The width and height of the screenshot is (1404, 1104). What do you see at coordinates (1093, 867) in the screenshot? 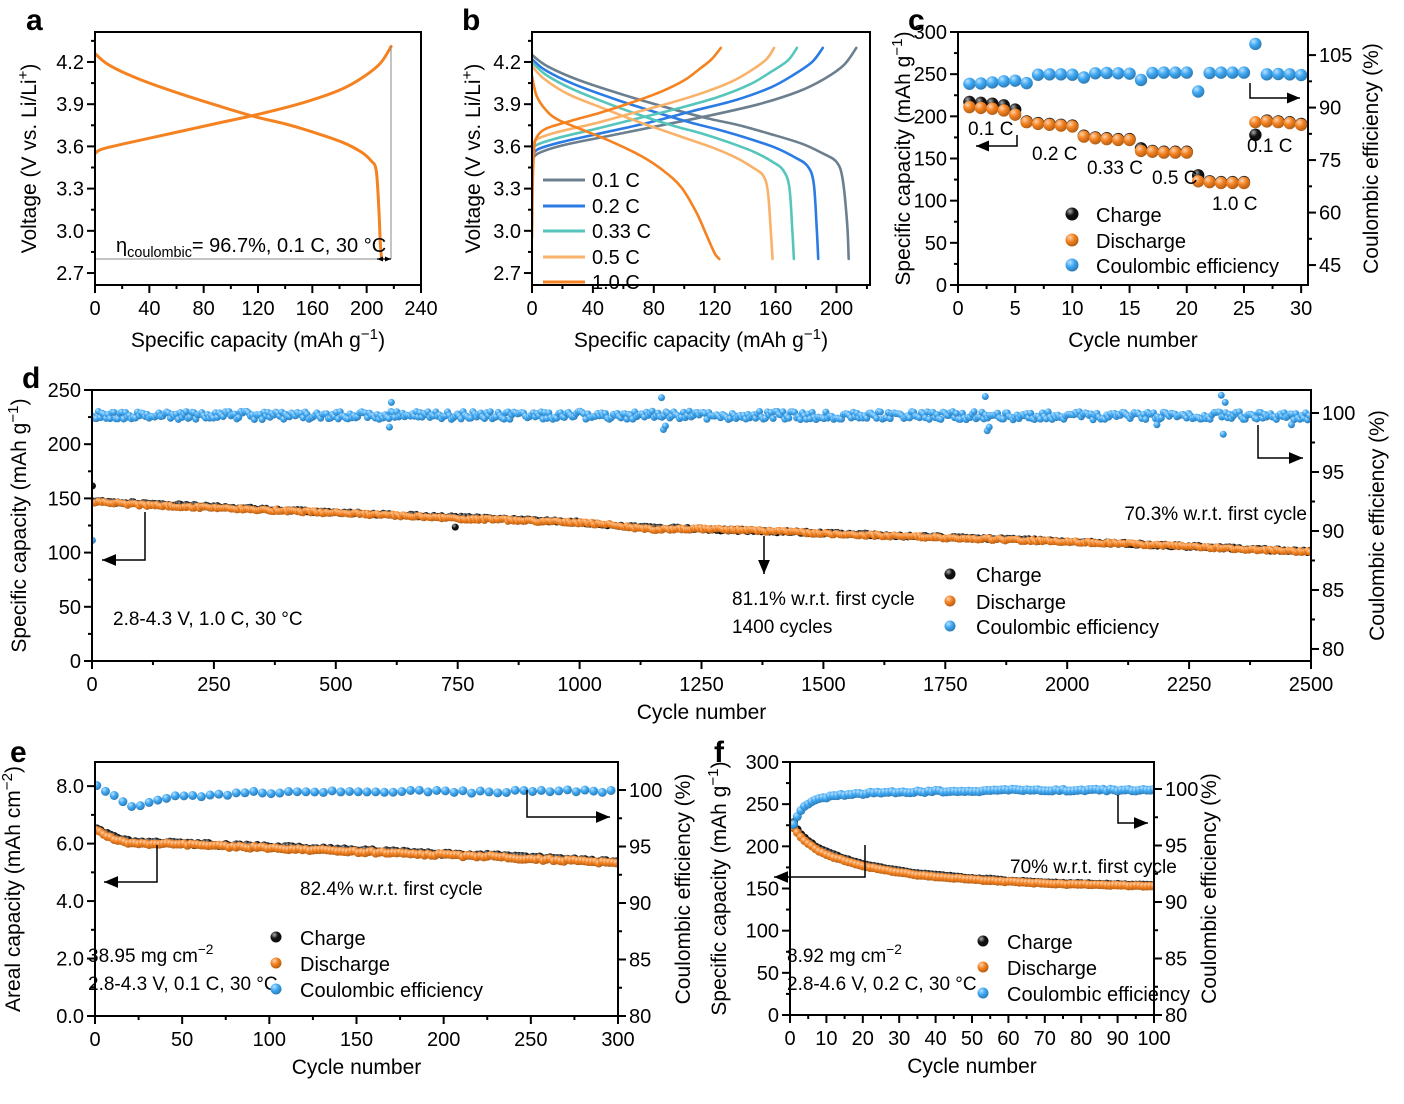
I see `svg-text: 70% w.r.t. first cycle` at bounding box center [1093, 867].